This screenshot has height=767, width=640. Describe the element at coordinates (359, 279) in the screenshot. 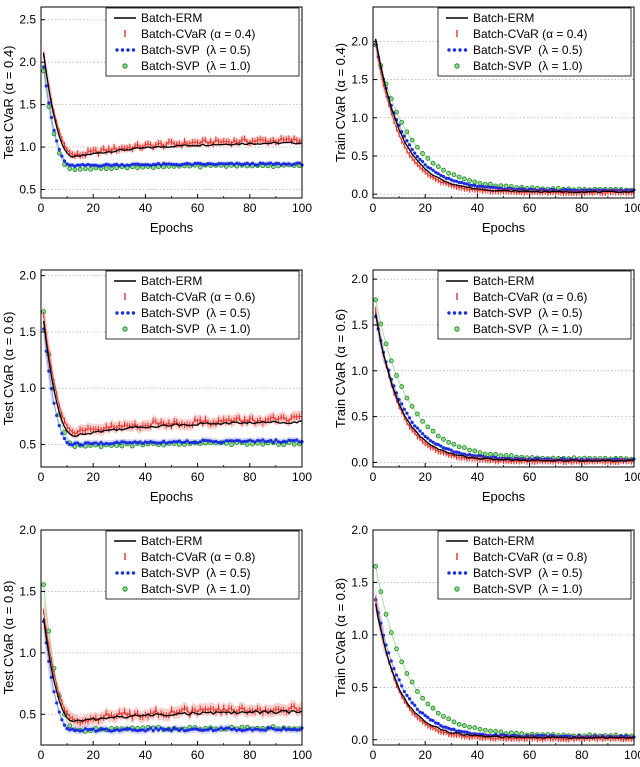

I see `y-tick-label-4: 2.0` at that location.